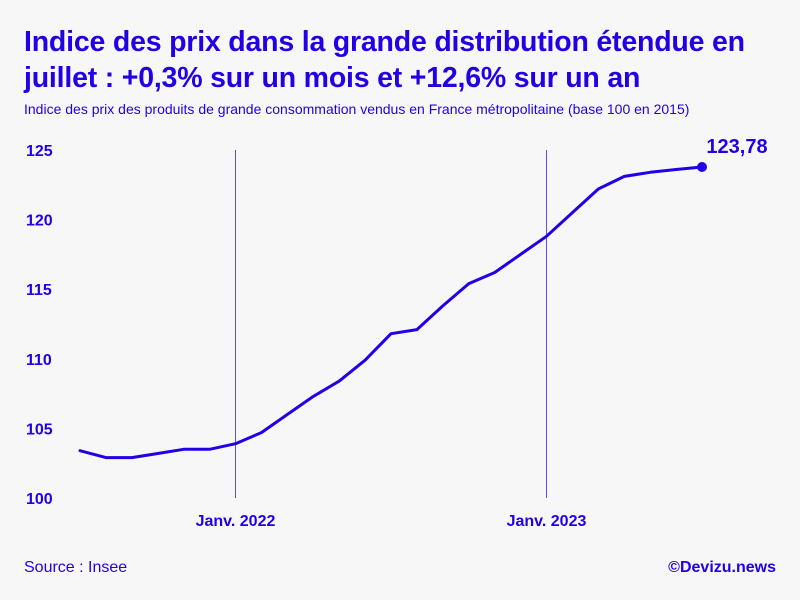  Describe the element at coordinates (39, 221) in the screenshot. I see `y-tick-label: 120` at that location.